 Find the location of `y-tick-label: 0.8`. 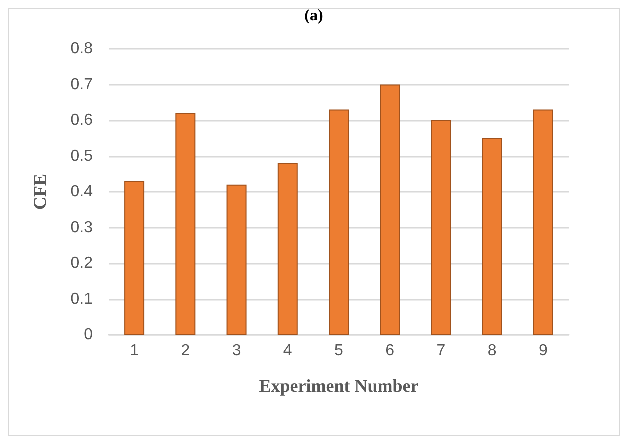

y-tick-label: 0.8 is located at coordinates (82, 49).